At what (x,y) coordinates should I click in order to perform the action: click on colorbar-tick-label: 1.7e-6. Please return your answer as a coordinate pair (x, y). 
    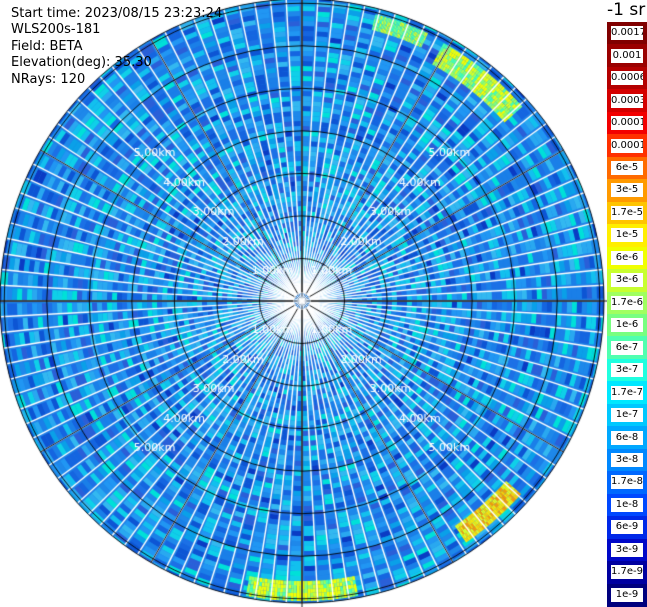
    Looking at the image, I should click on (627, 302).